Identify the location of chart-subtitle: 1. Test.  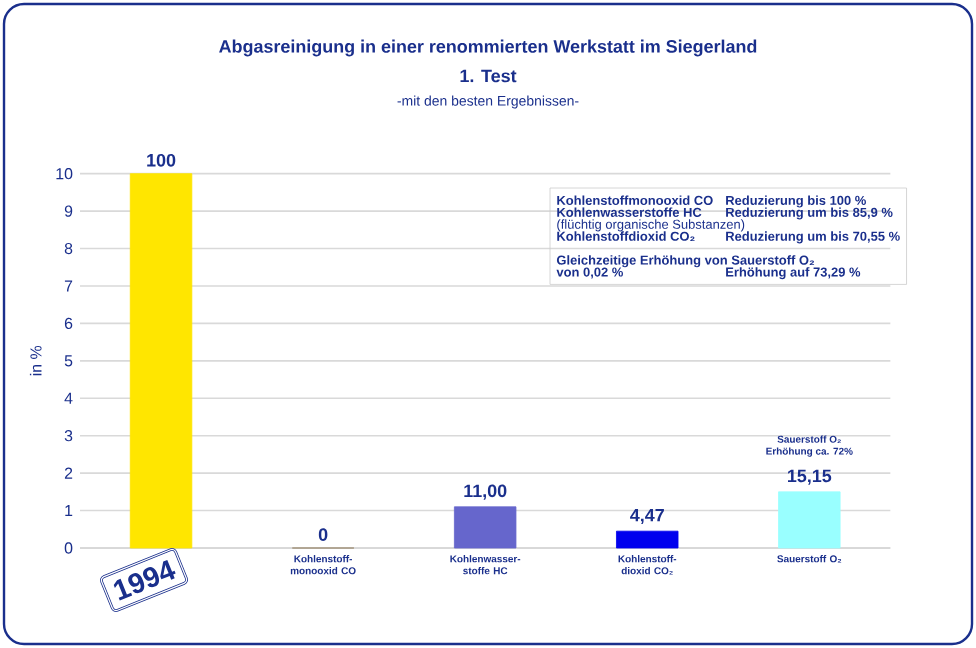
(488, 76).